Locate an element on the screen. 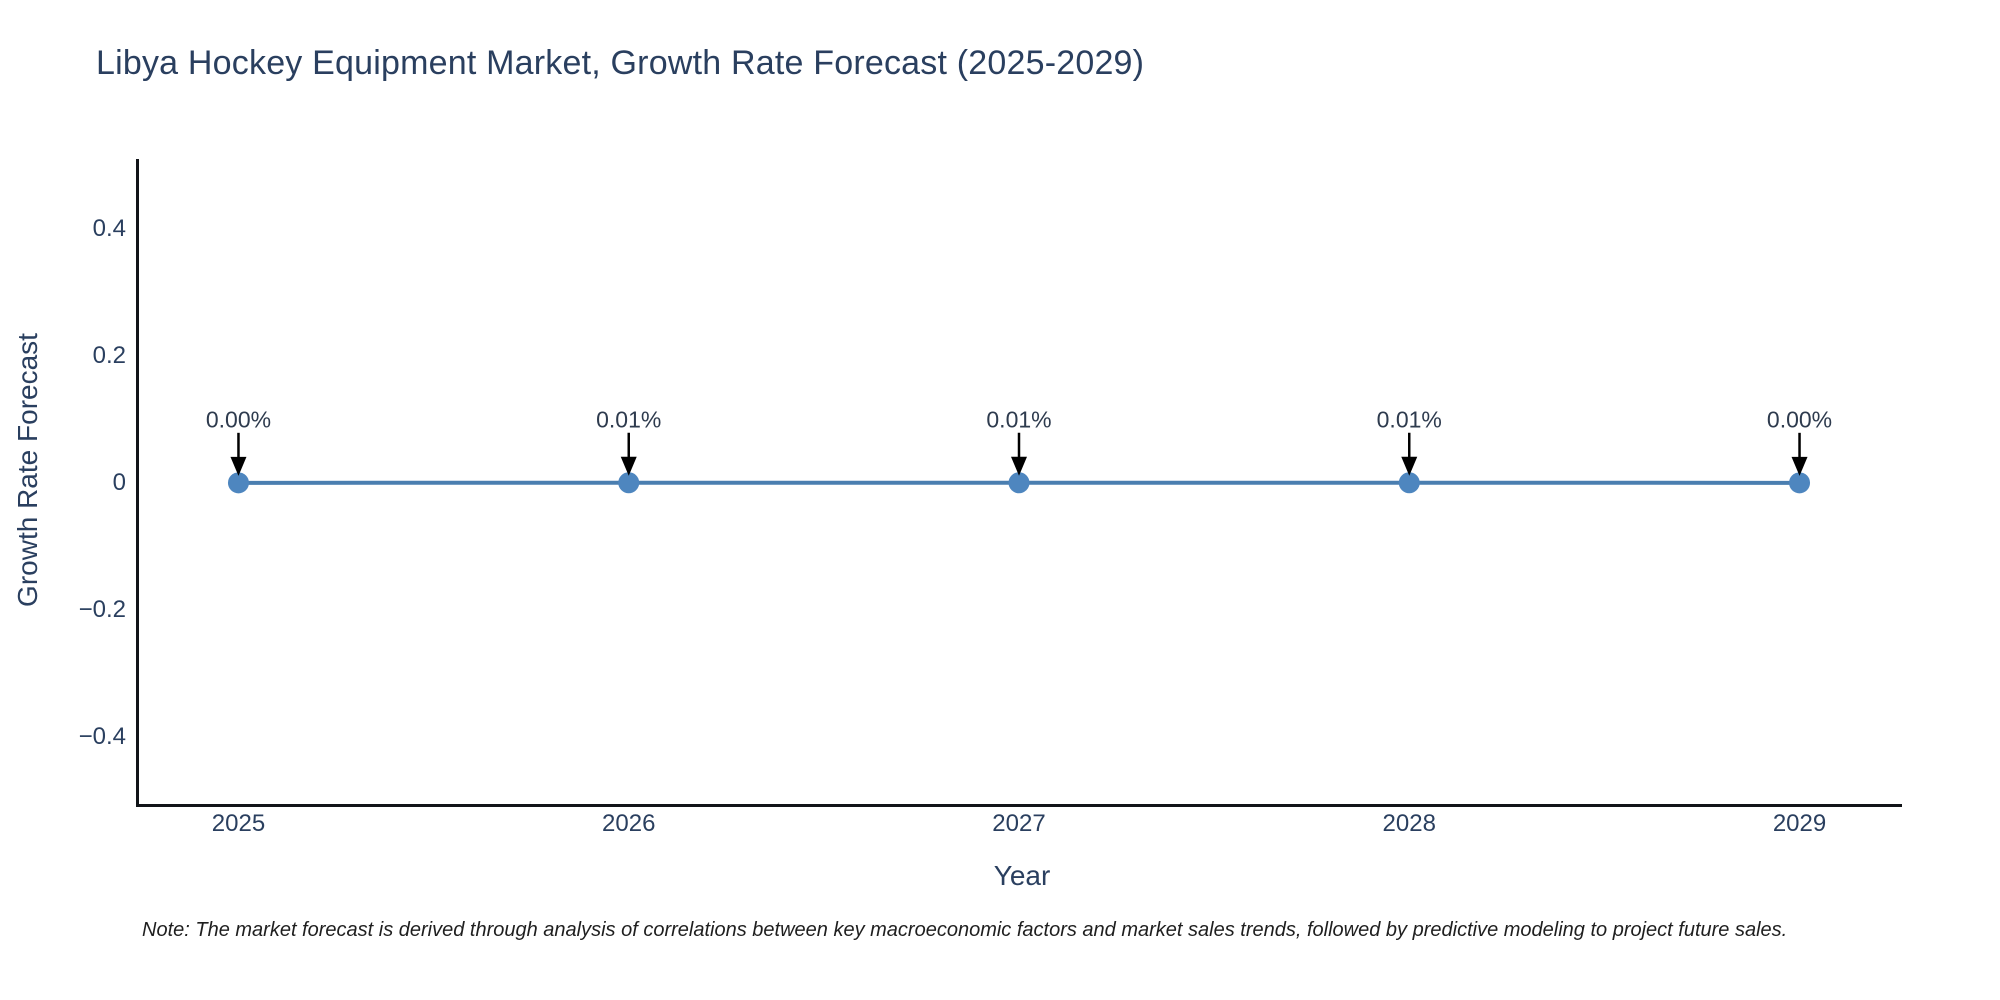 Image resolution: width=2000 pixels, height=1000 pixels. x-tick-label: 2029 is located at coordinates (1799, 823).